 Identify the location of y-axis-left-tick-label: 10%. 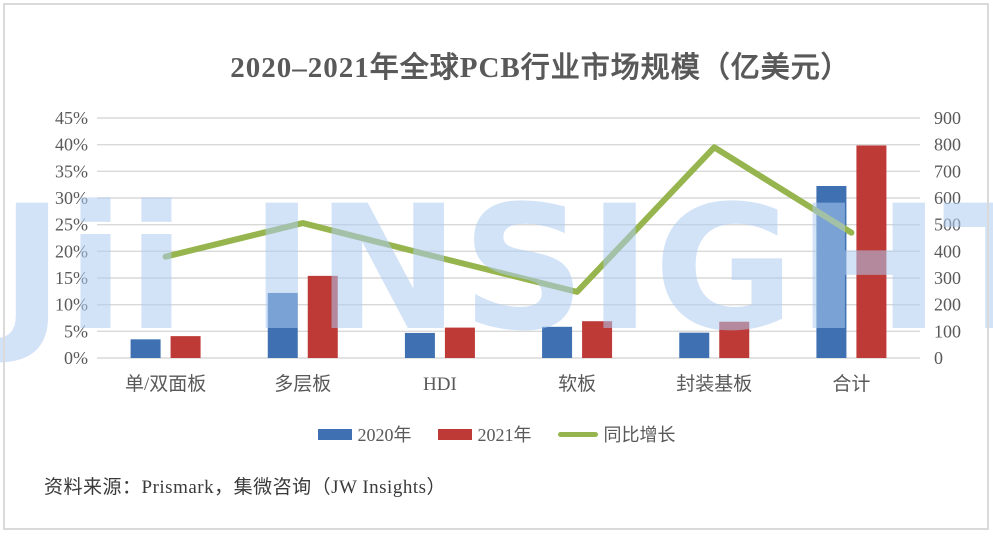
(71, 305).